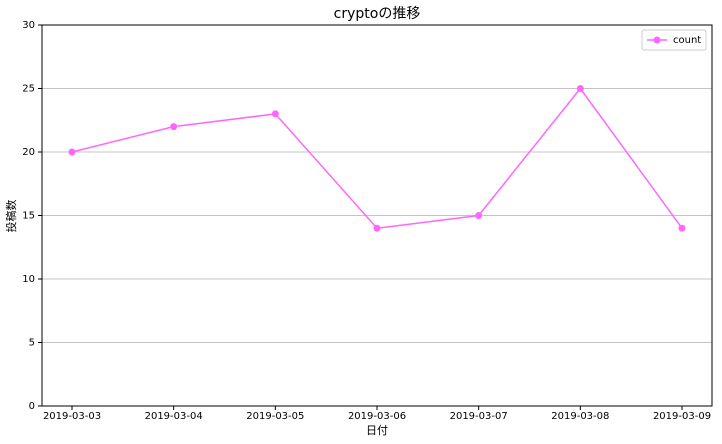  Describe the element at coordinates (275, 416) in the screenshot. I see `x-tick-label: 2019-03-05` at that location.